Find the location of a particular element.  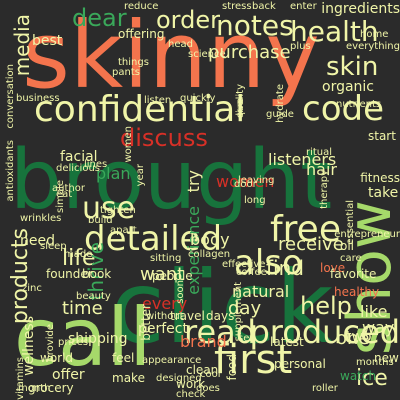

cloud-word: need is located at coordinates (37, 241).